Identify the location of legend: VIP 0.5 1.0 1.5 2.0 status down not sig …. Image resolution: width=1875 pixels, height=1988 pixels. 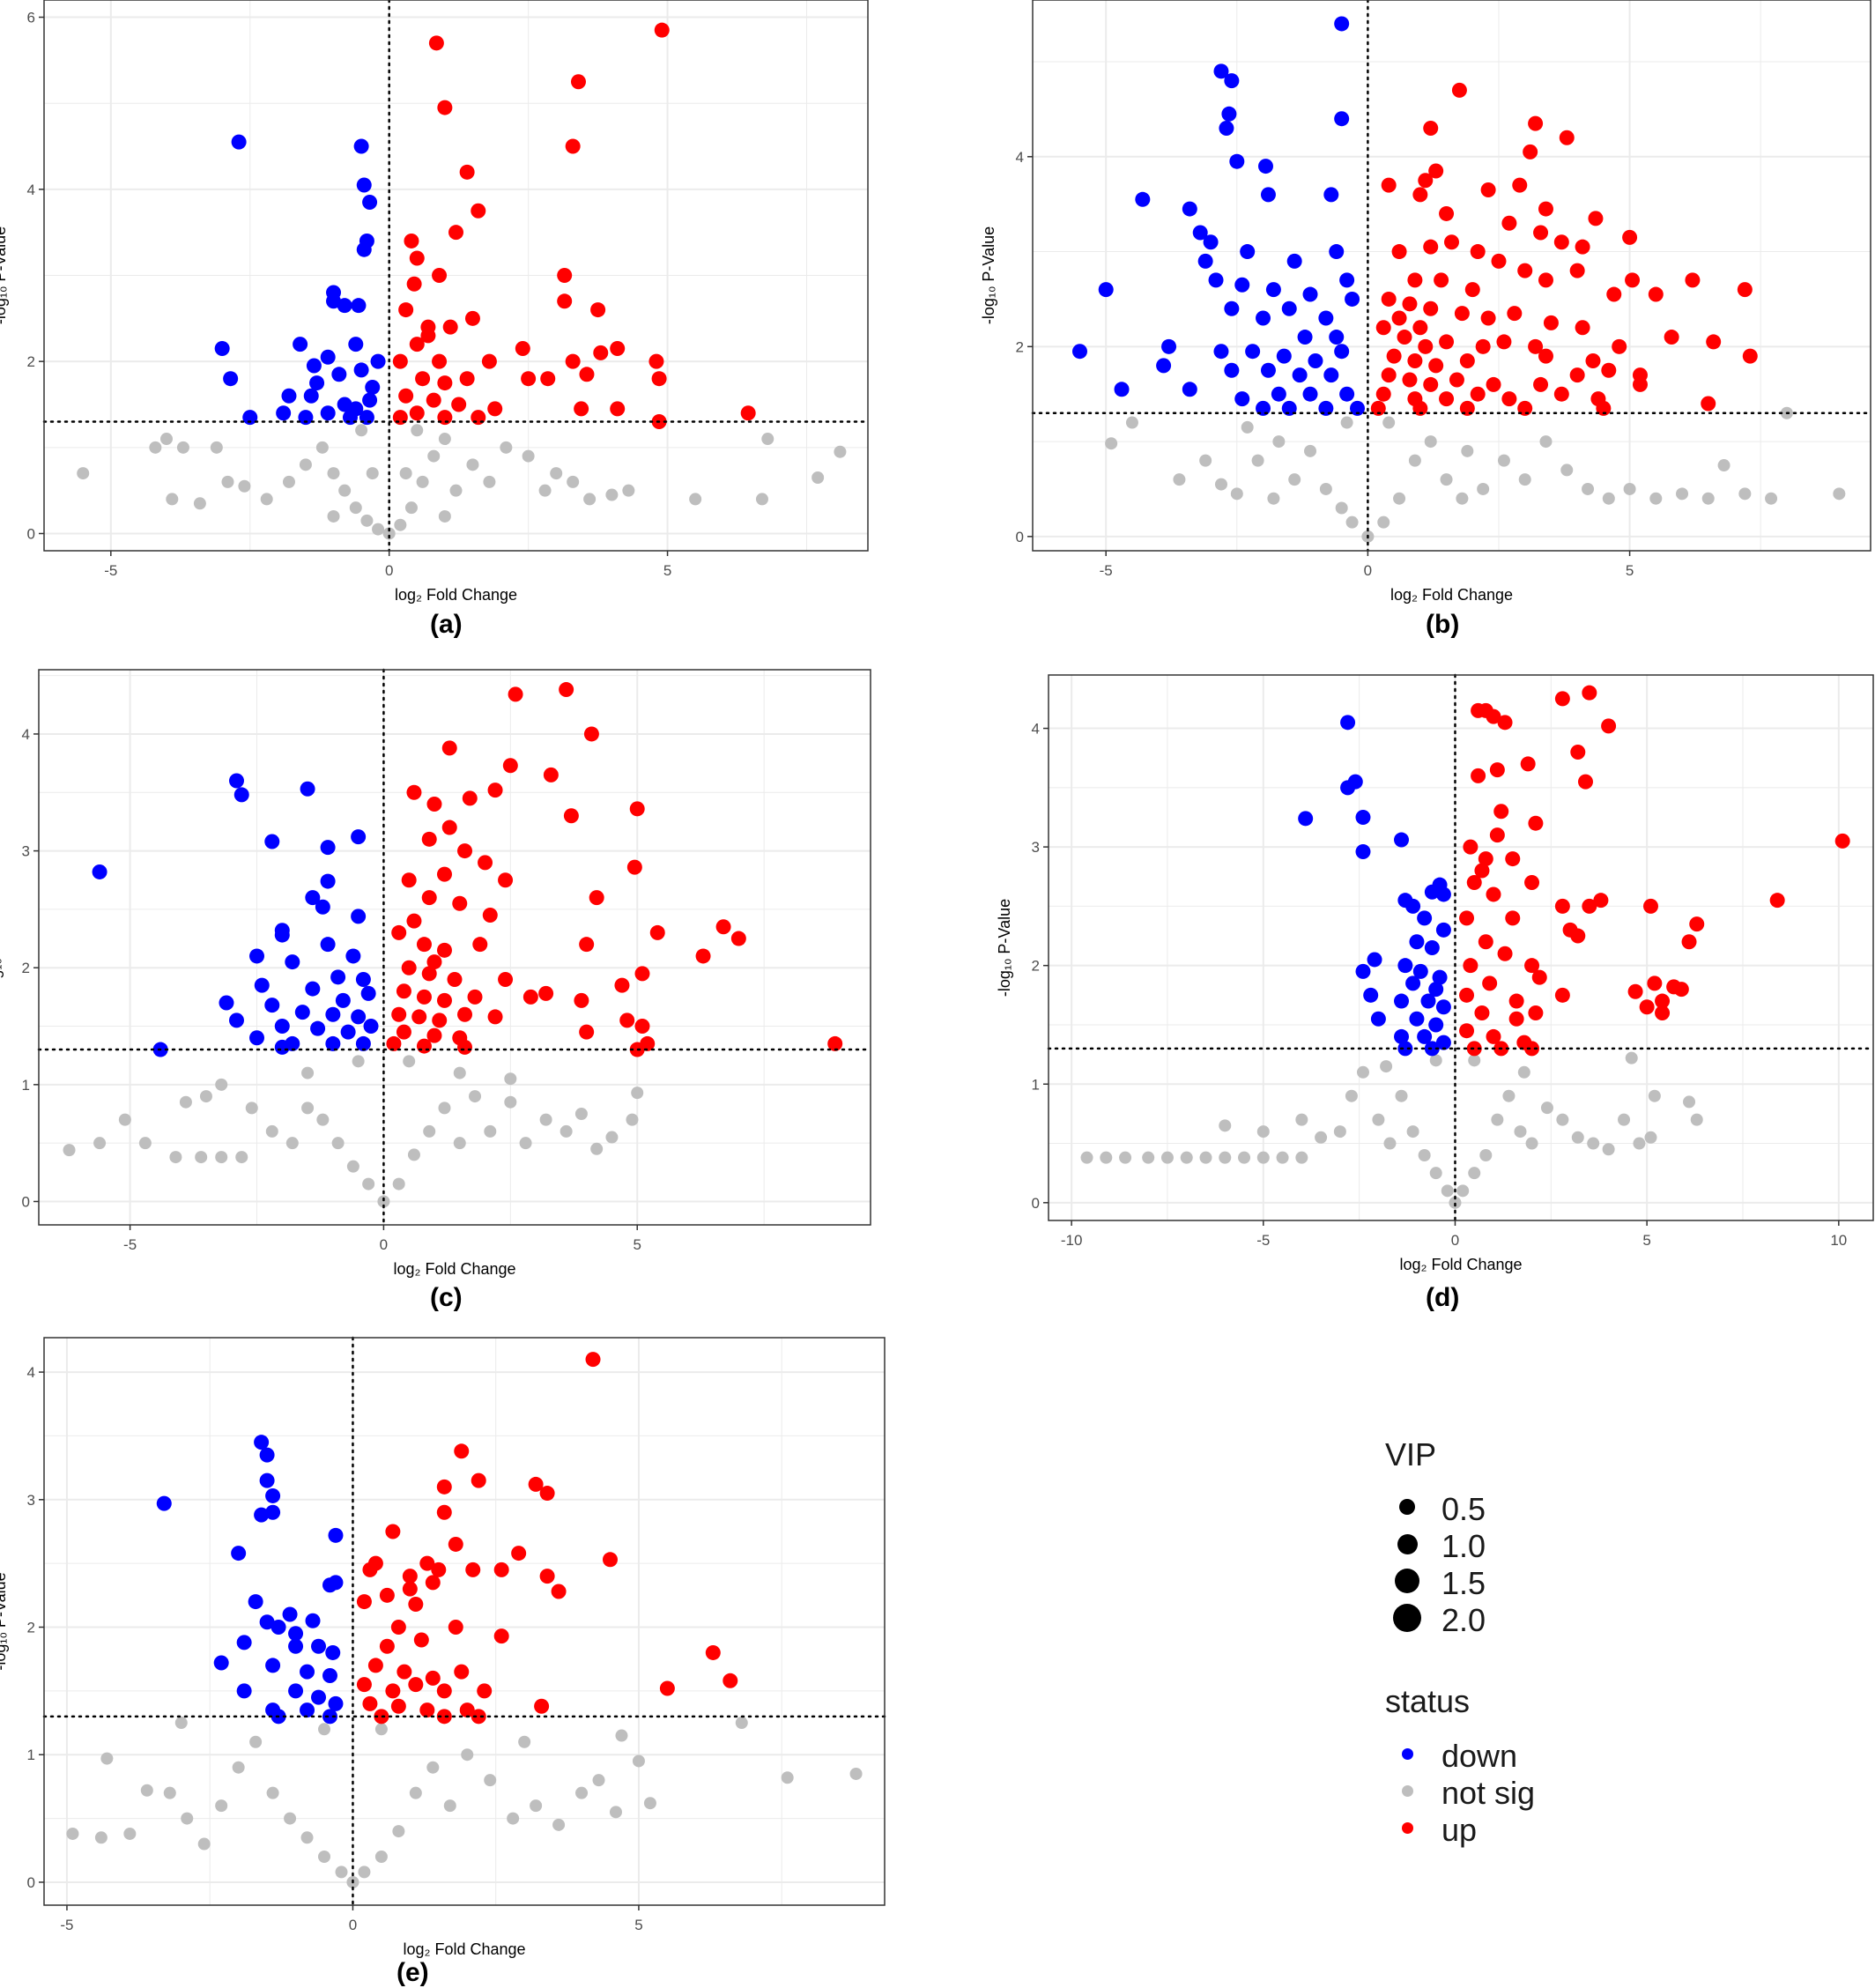
(1507, 1648).